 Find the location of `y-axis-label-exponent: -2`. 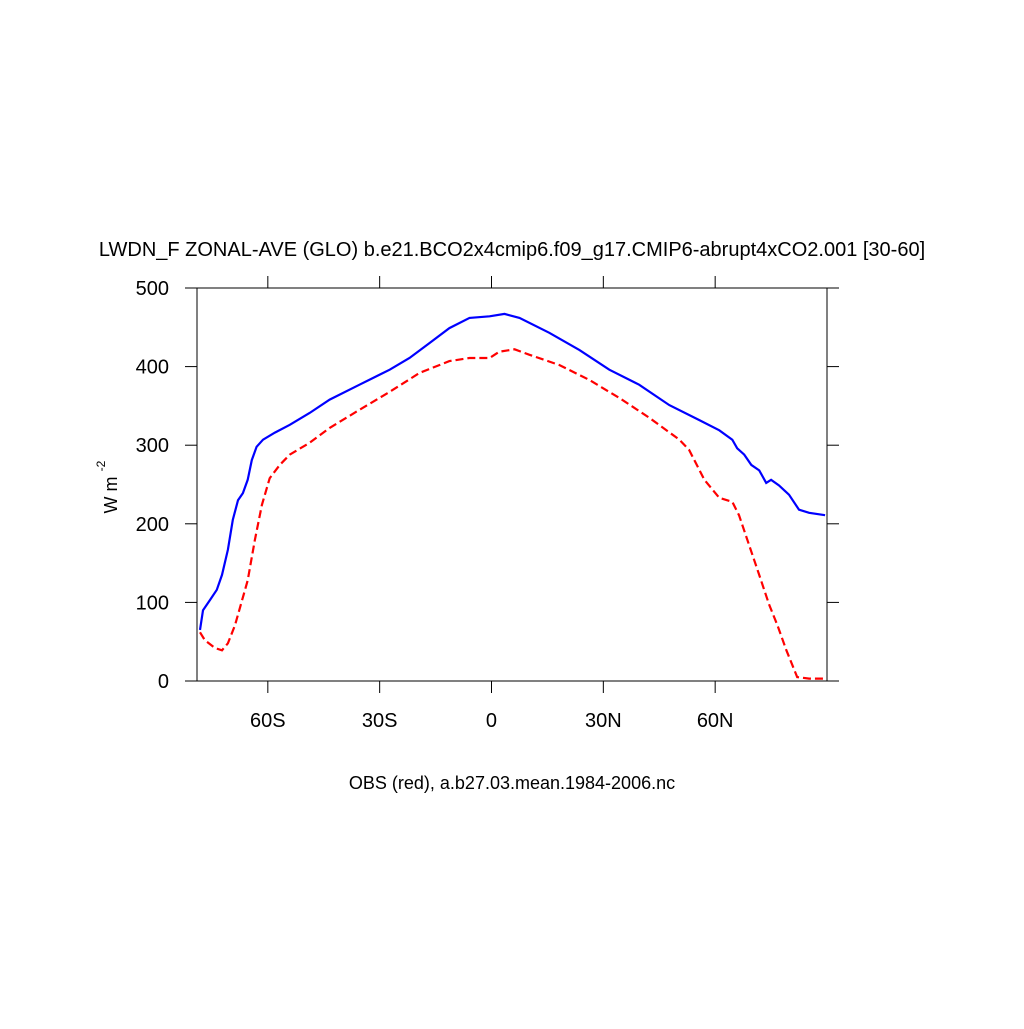

y-axis-label-exponent: -2 is located at coordinates (101, 465).